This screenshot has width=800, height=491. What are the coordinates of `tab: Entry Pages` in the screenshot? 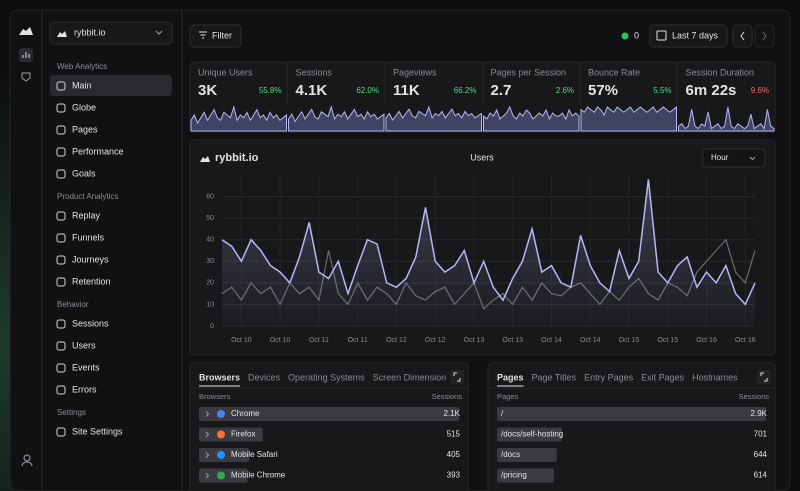 It's located at (609, 377).